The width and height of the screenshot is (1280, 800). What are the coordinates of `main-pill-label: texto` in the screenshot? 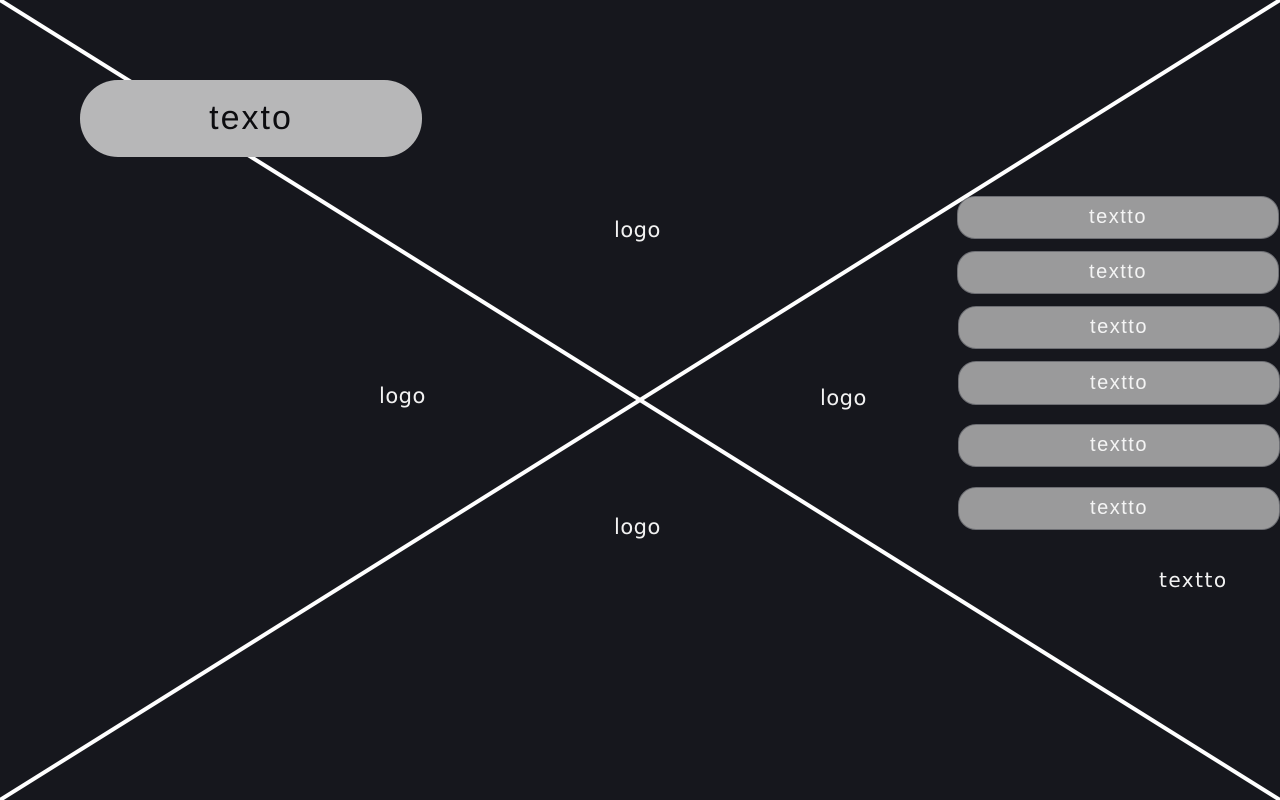 It's located at (251, 118).